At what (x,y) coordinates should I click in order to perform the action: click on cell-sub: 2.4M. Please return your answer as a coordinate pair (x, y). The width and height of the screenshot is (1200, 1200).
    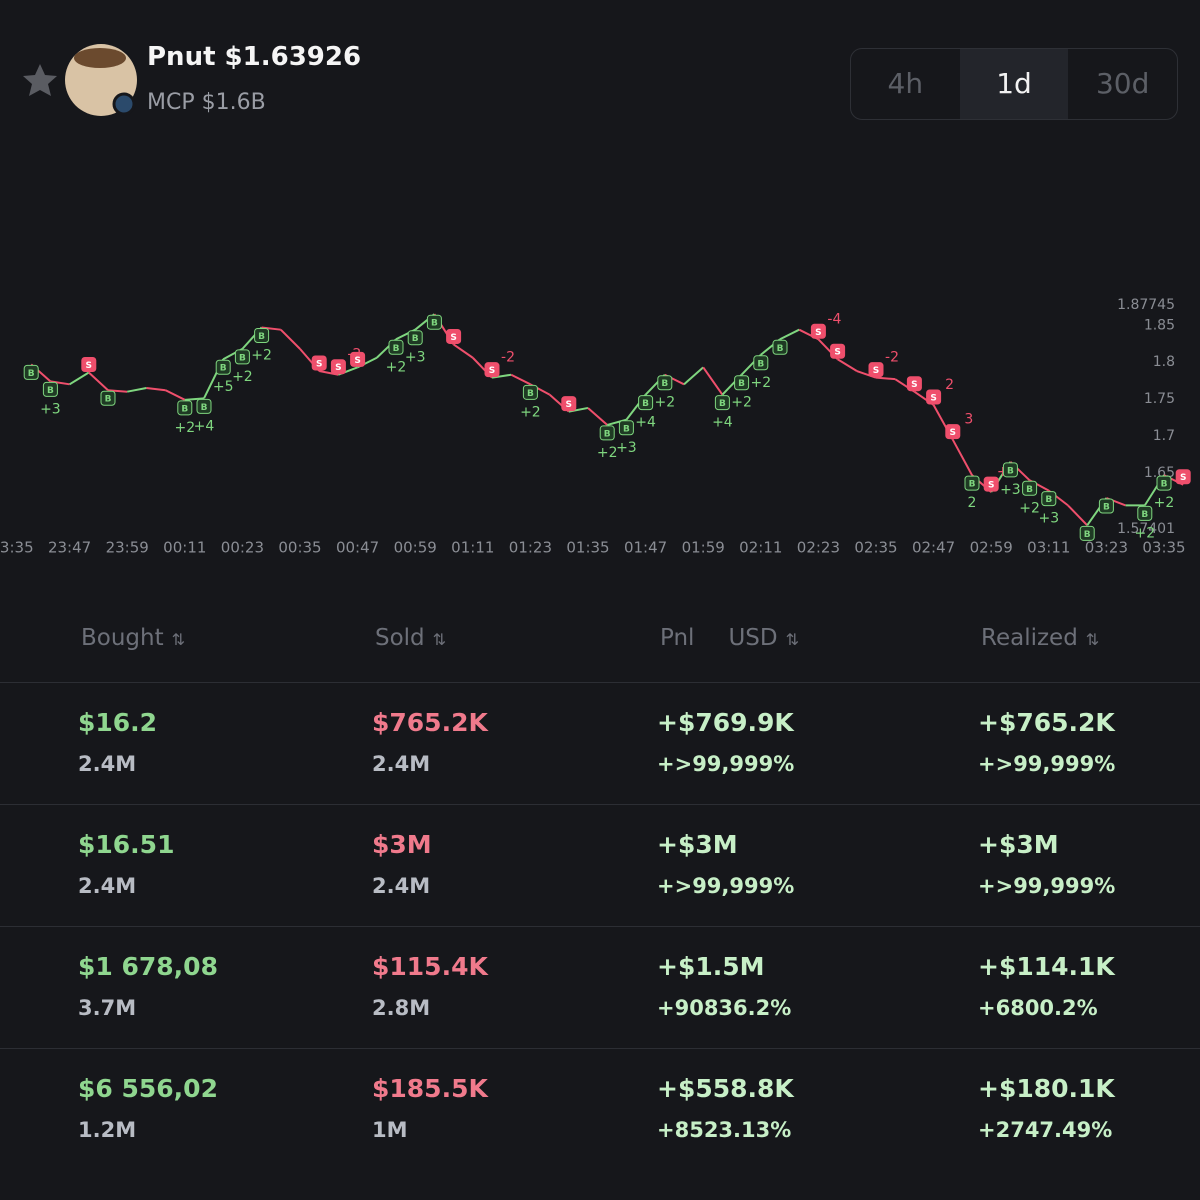
    Looking at the image, I should click on (107, 764).